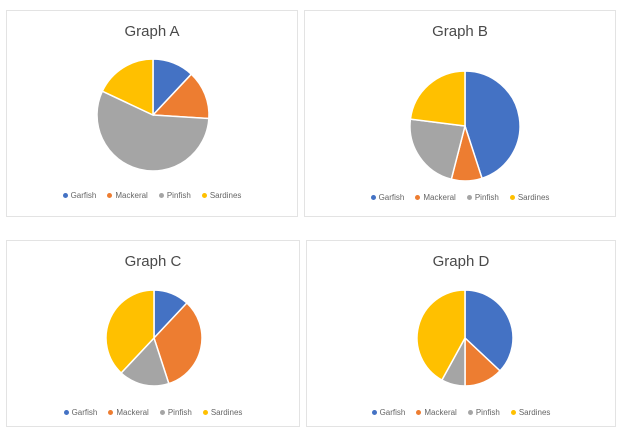 The width and height of the screenshot is (620, 433). I want to click on chart-title: Graph D, so click(461, 261).